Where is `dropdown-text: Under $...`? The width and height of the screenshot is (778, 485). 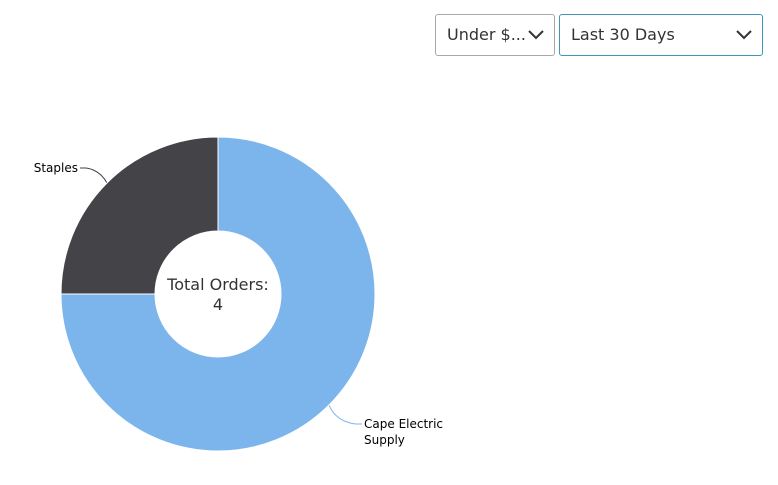
dropdown-text: Under $... is located at coordinates (486, 34).